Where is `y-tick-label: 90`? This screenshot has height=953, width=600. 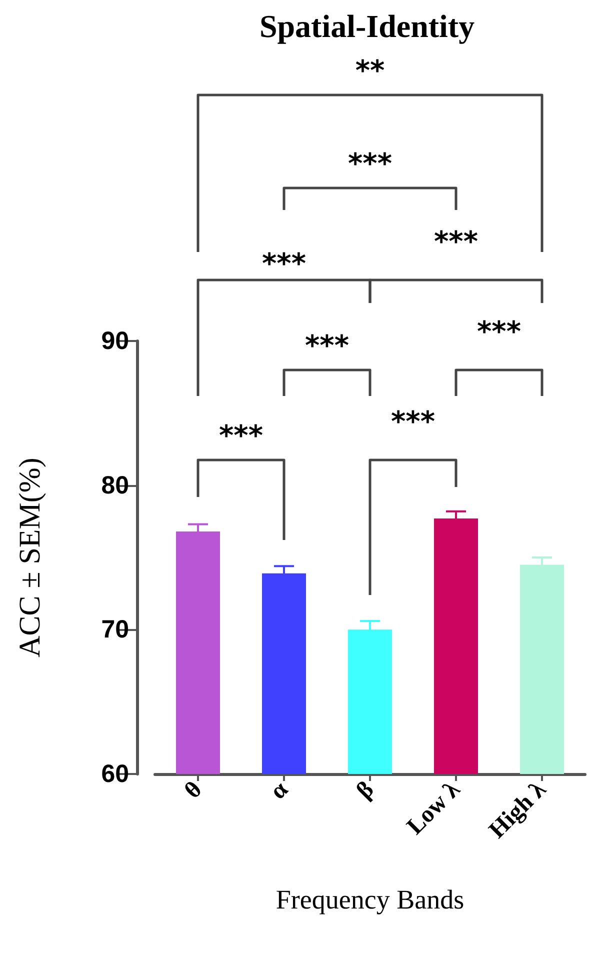 y-tick-label: 90 is located at coordinates (115, 341).